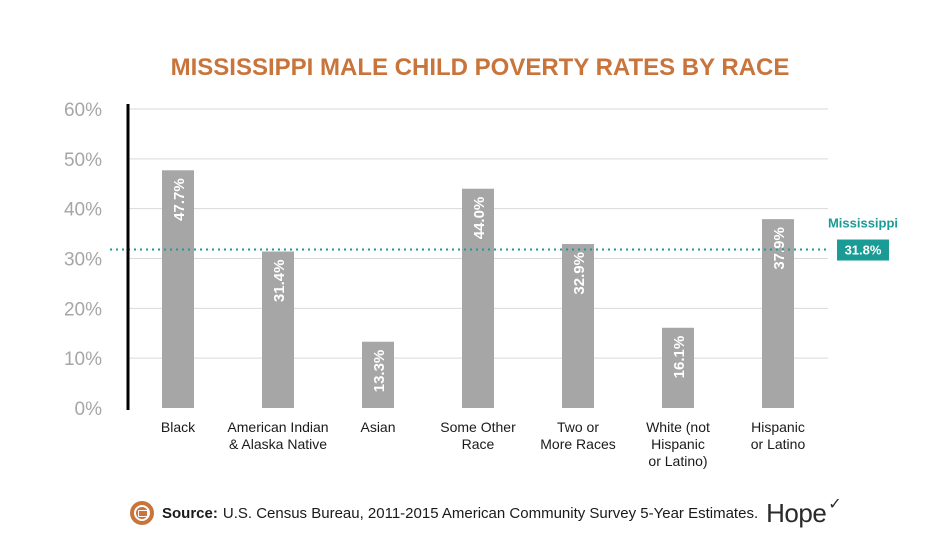 The image size is (930, 555). I want to click on reference-line-name: Mississippi, so click(863, 223).